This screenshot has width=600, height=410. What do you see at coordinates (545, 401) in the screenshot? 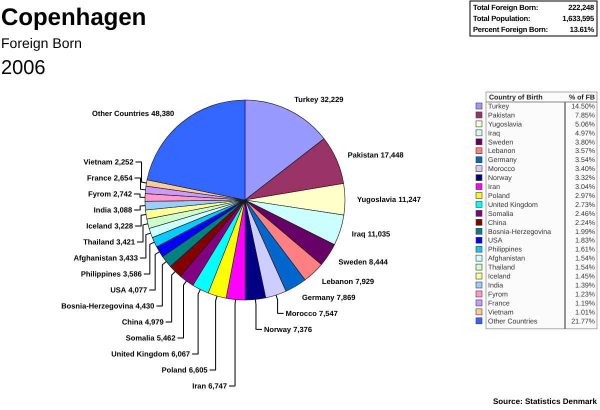
I see `source-note: Source: Statistics Denmark` at bounding box center [545, 401].